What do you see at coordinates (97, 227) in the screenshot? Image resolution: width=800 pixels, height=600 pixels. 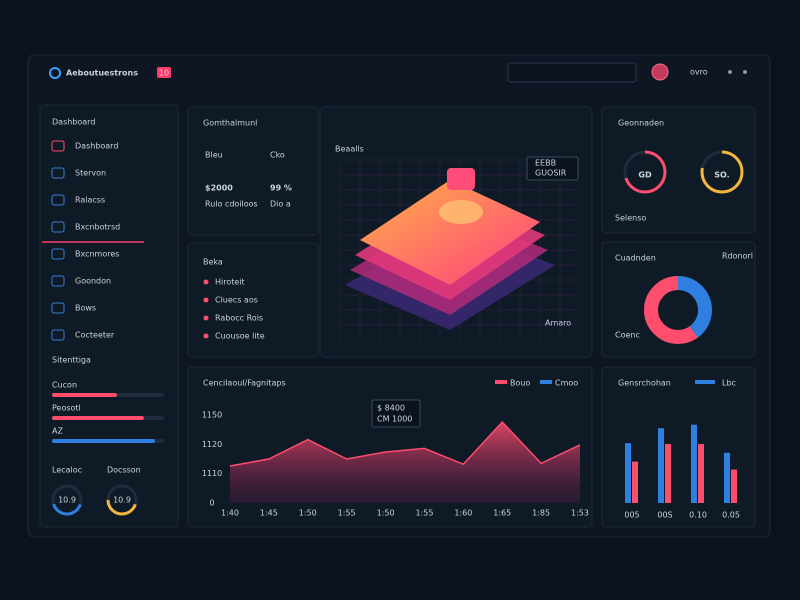 I see `nav-item: Bxcnbotrsd` at bounding box center [97, 227].